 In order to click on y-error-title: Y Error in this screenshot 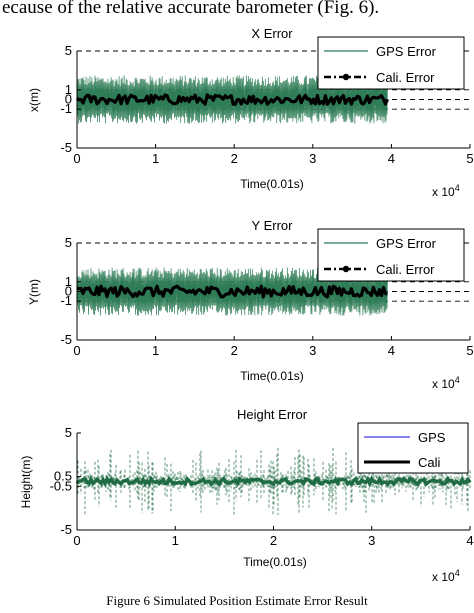, I will do `click(273, 225)`.